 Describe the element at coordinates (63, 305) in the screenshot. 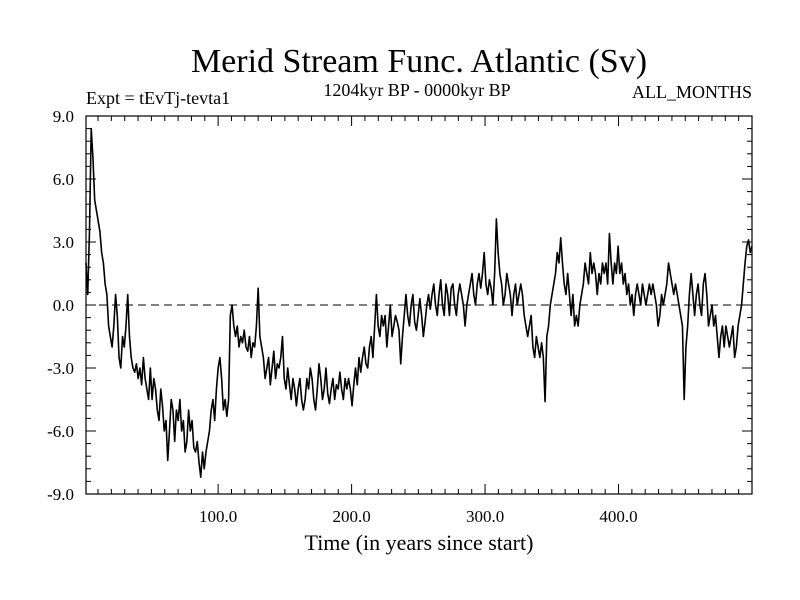

I see `y-tick-label: 0.0` at that location.